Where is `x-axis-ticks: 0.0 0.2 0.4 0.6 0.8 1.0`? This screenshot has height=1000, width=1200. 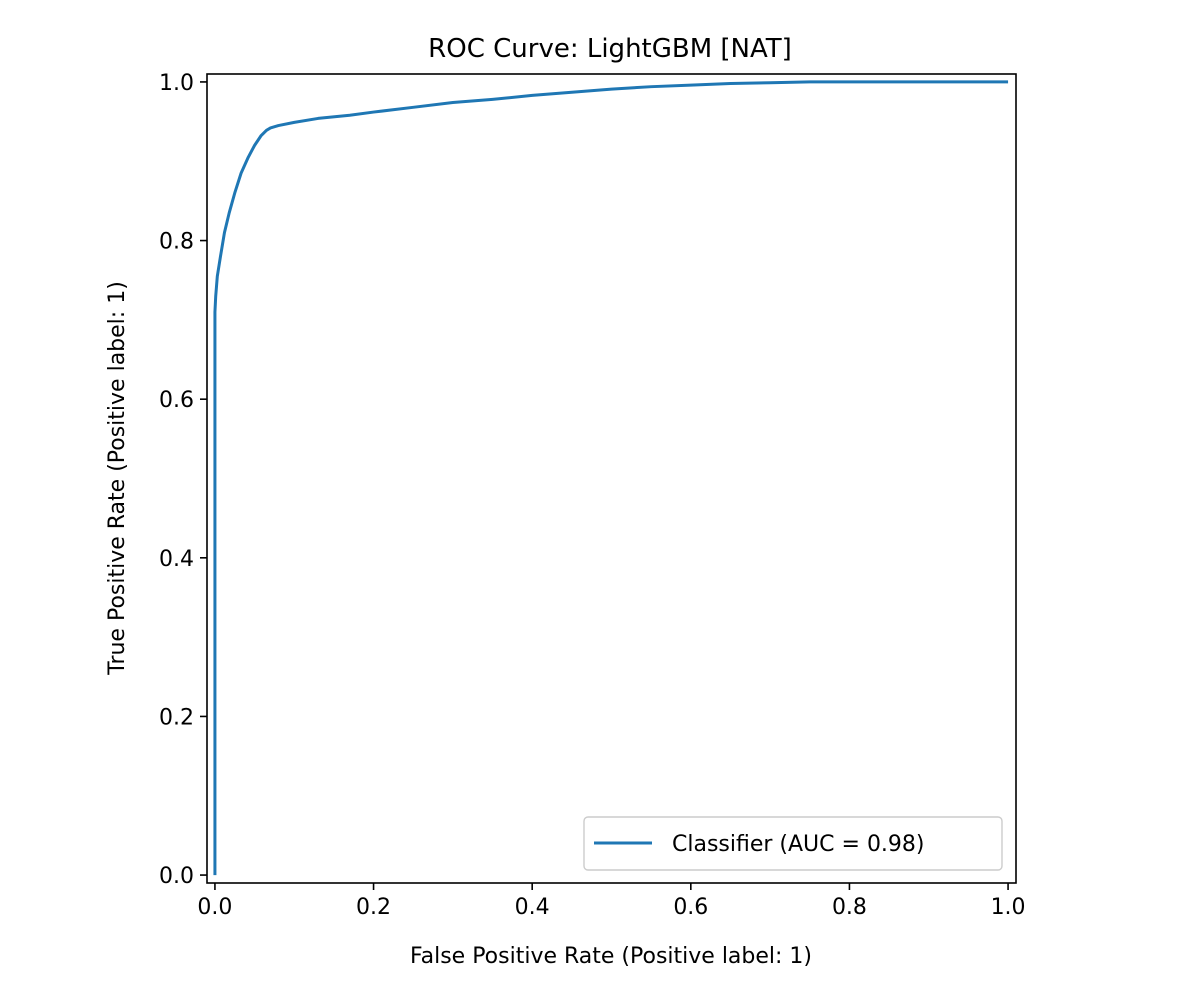
x-axis-ticks: 0.0 0.2 0.4 0.6 0.8 1.0 is located at coordinates (611, 901).